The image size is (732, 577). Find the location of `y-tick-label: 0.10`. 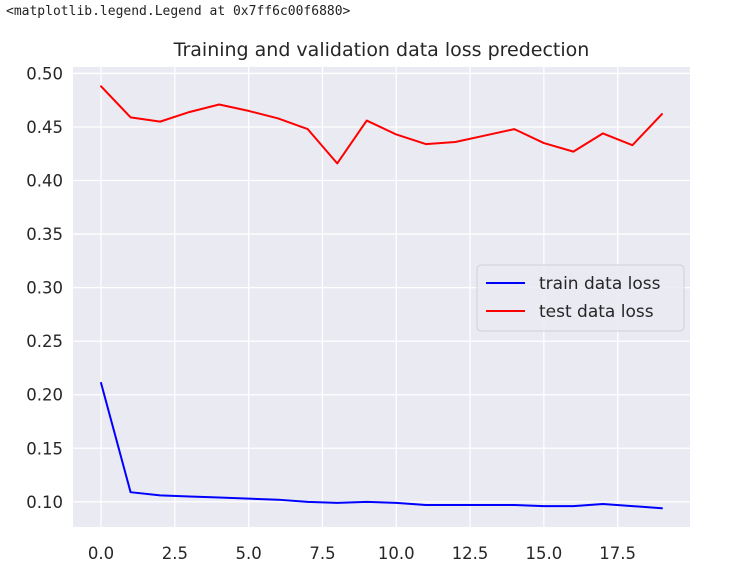

y-tick-label: 0.10 is located at coordinates (44, 502).